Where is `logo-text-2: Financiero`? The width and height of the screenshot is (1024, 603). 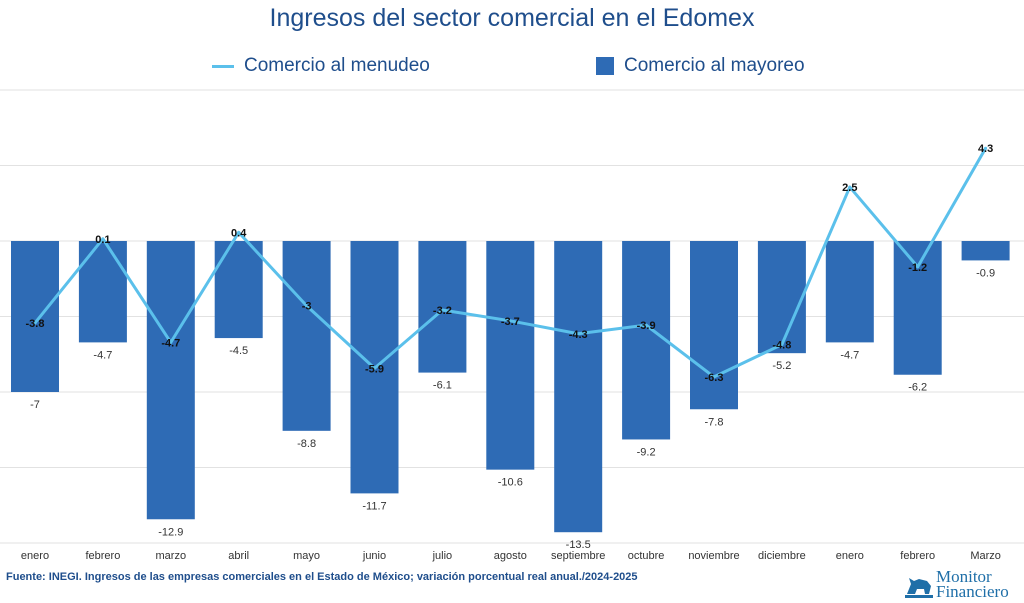
logo-text-2: Financiero is located at coordinates (972, 591).